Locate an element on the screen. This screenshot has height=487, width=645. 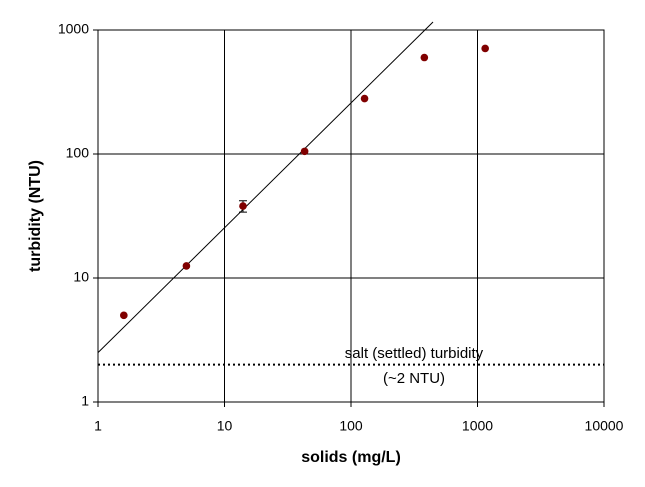
y-tick-label: 1000 is located at coordinates (73, 29).